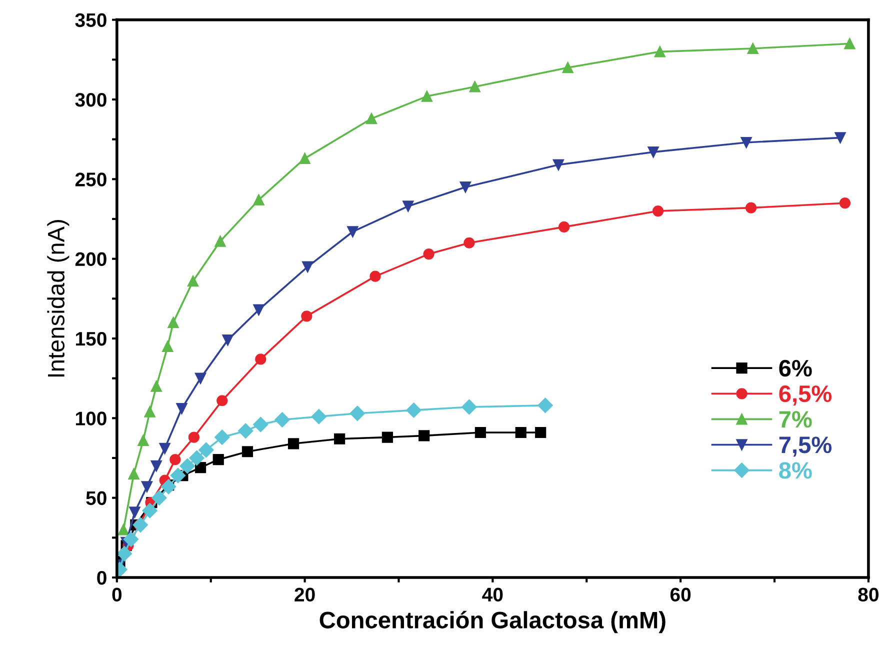 Image resolution: width=879 pixels, height=660 pixels. Describe the element at coordinates (805, 395) in the screenshot. I see `legend-label: 6,5%` at that location.